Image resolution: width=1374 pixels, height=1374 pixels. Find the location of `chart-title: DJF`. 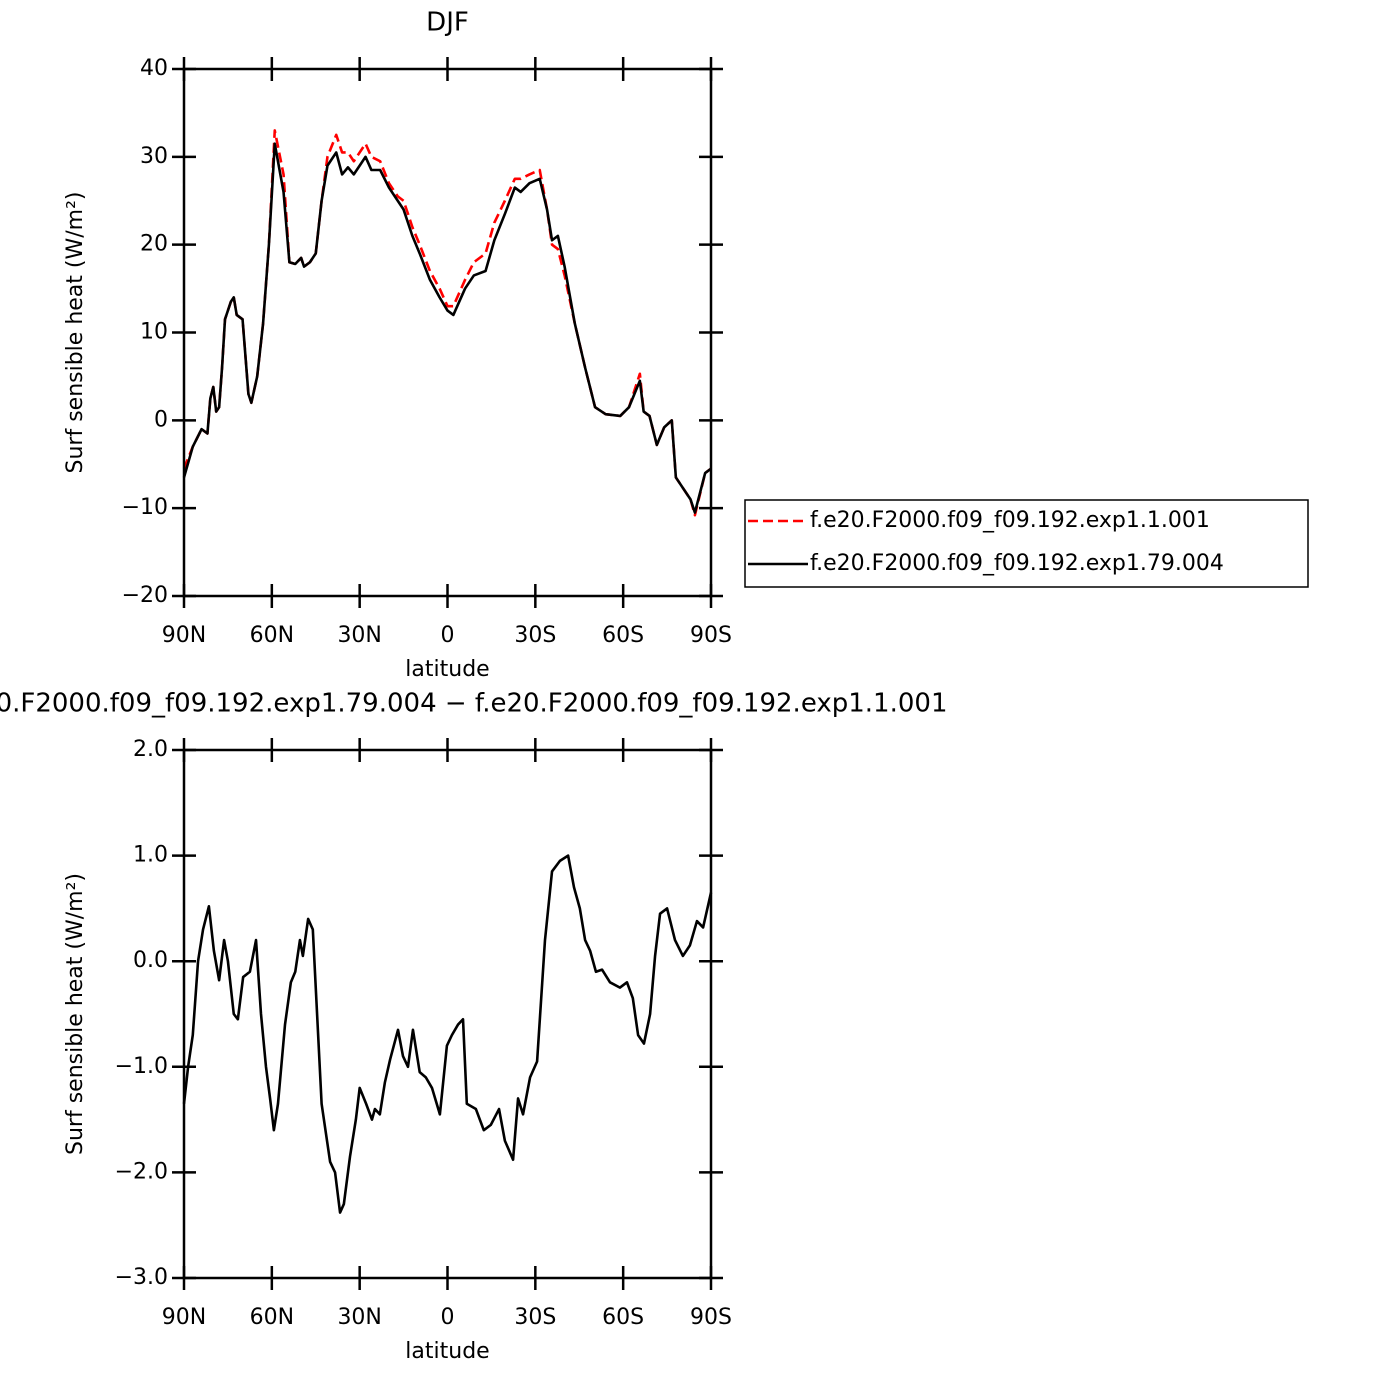

chart-title: DJF is located at coordinates (447, 23).